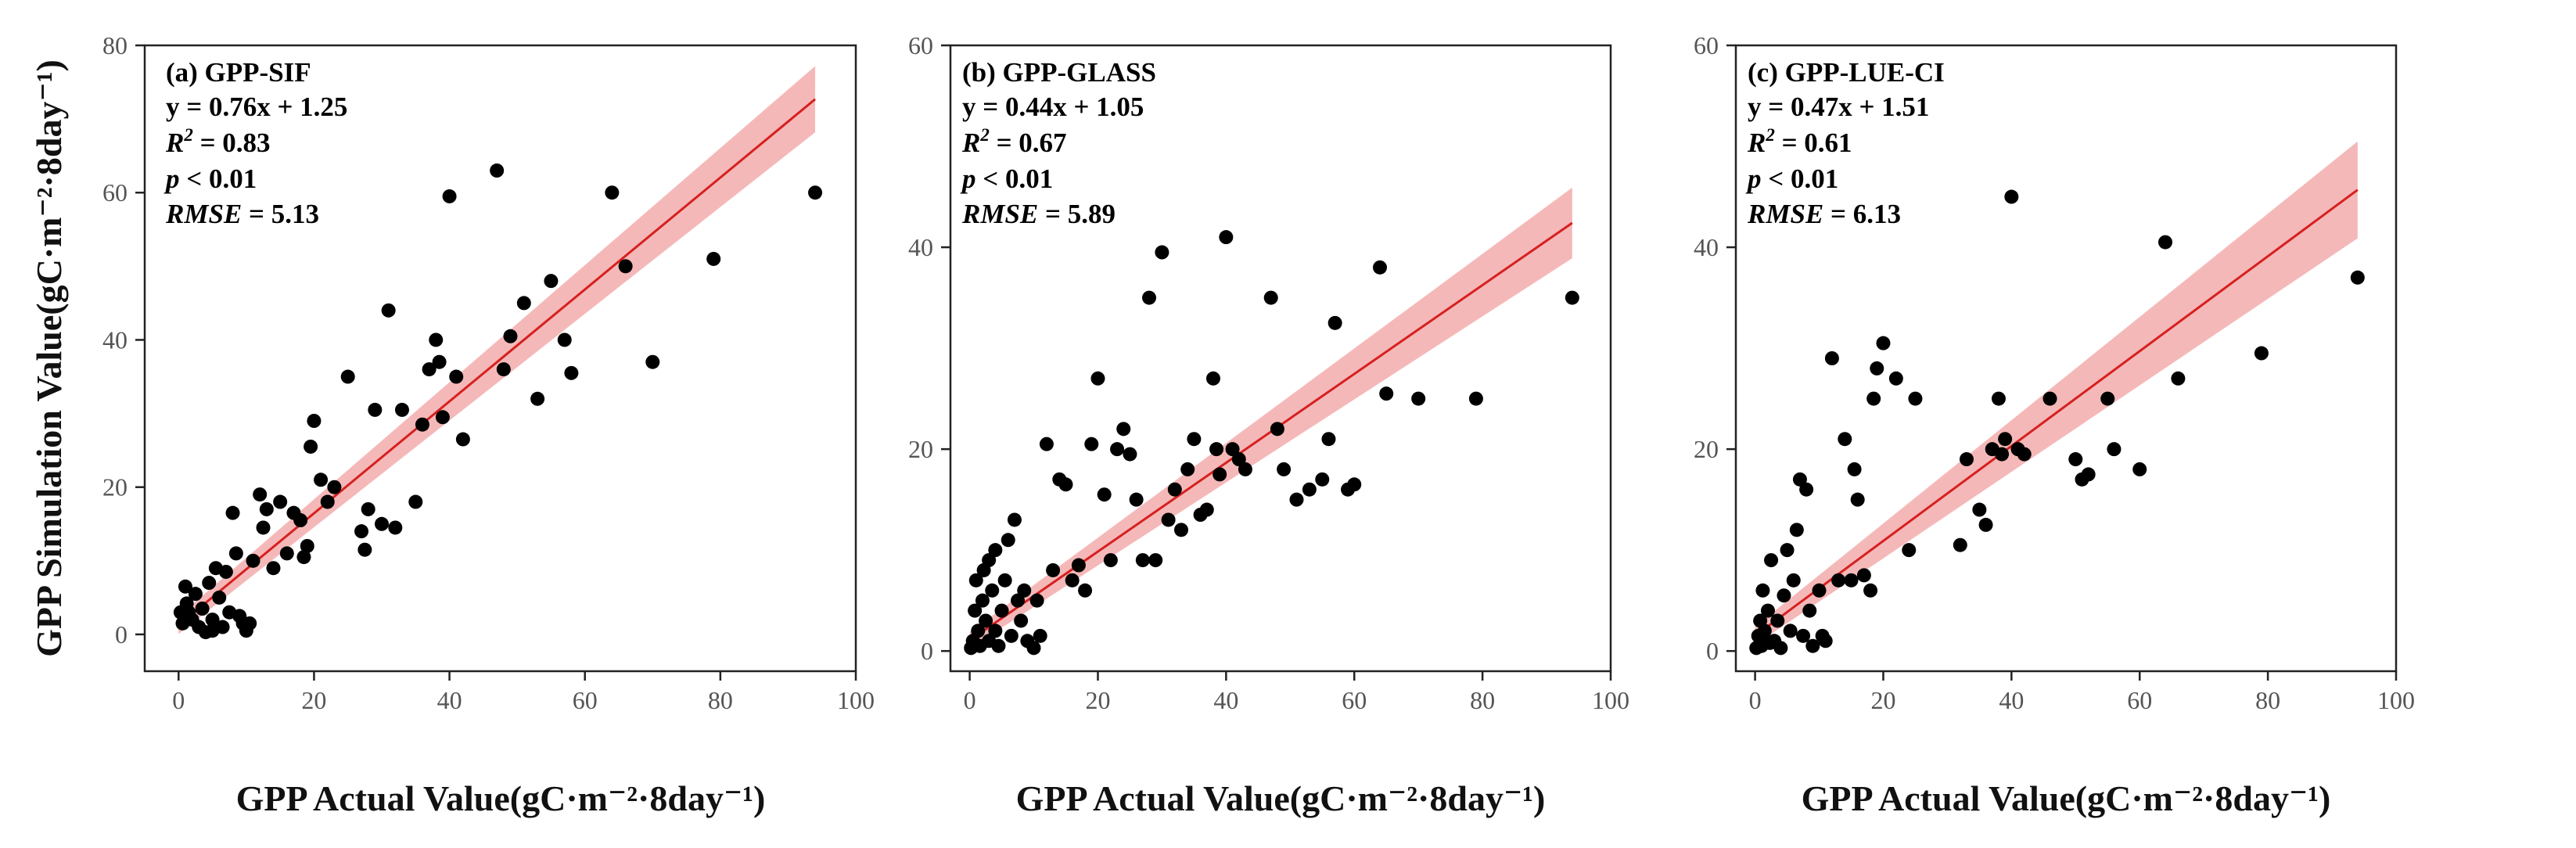 This screenshot has width=2576, height=848. I want to click on confidence-band, so click(2057, 393).